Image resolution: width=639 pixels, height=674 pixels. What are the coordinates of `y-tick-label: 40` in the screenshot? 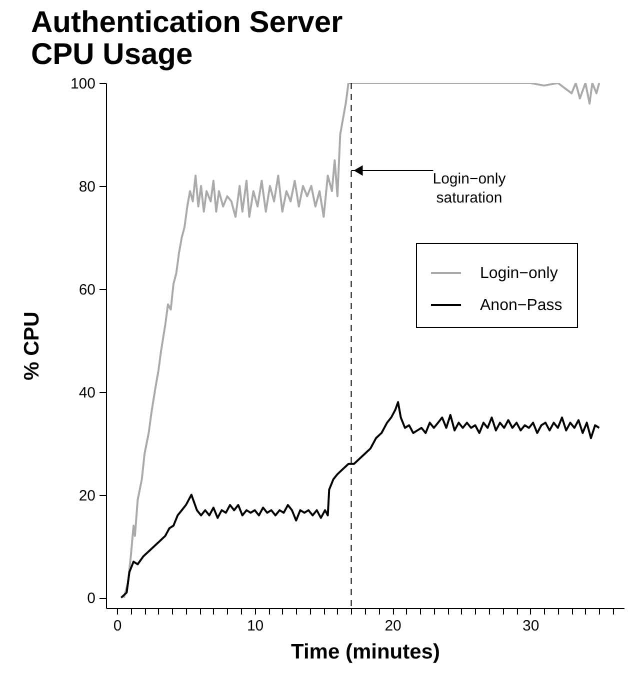 It's located at (87, 393).